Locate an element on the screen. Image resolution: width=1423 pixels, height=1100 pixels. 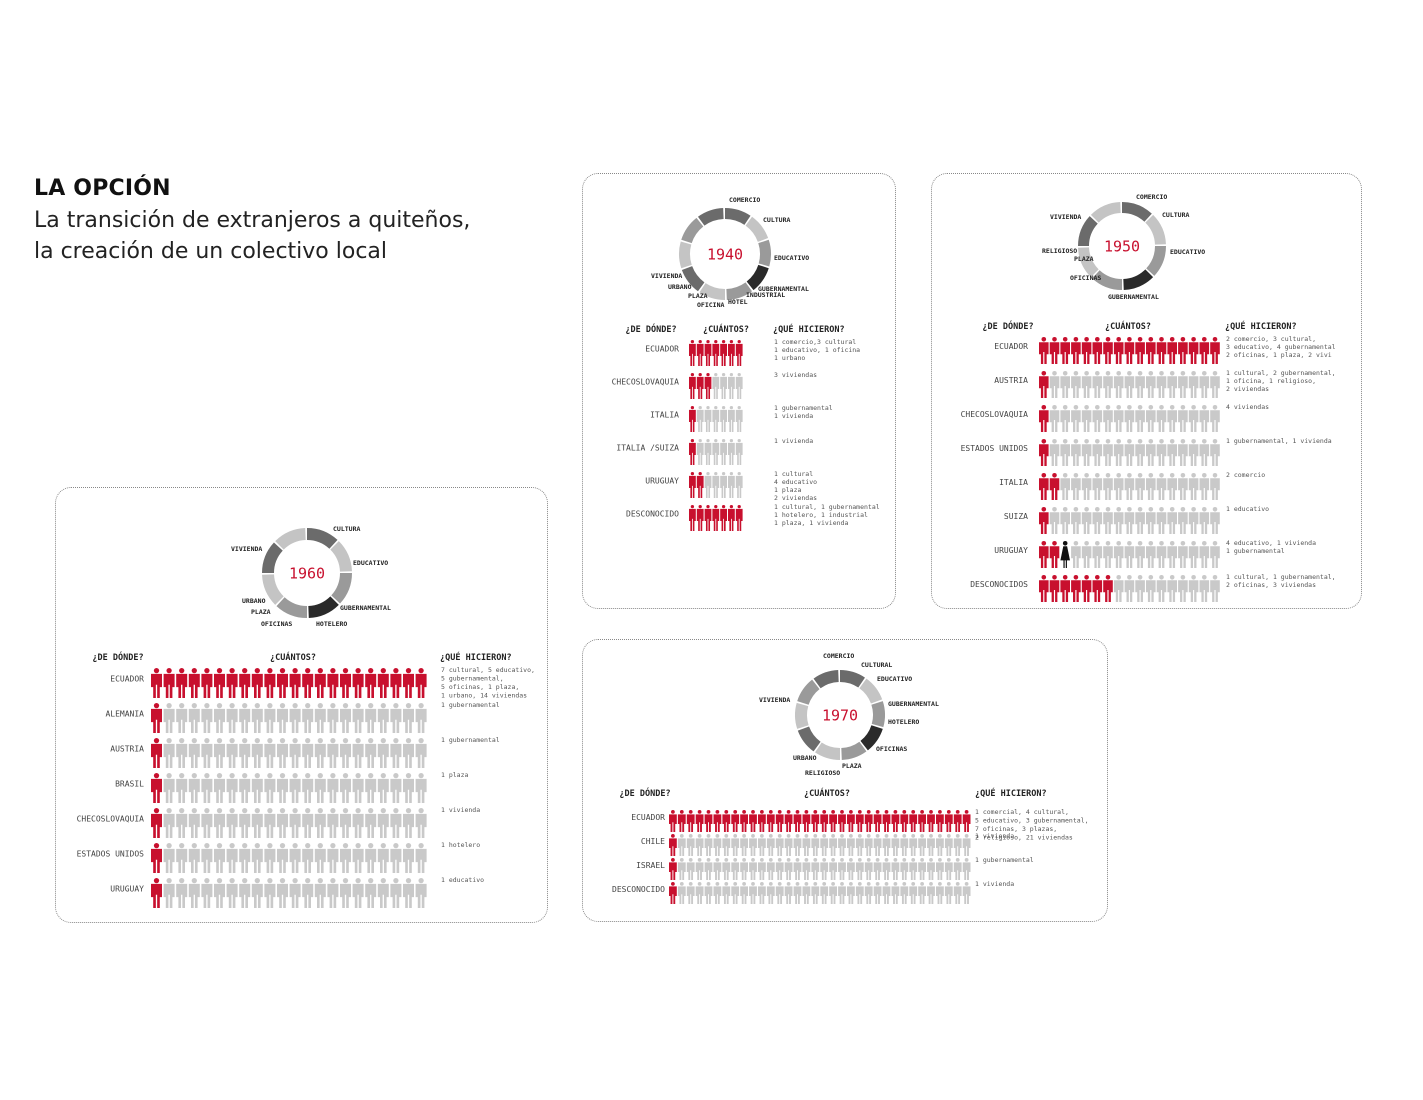
activity-line: 1 plaza is located at coordinates (787, 490).